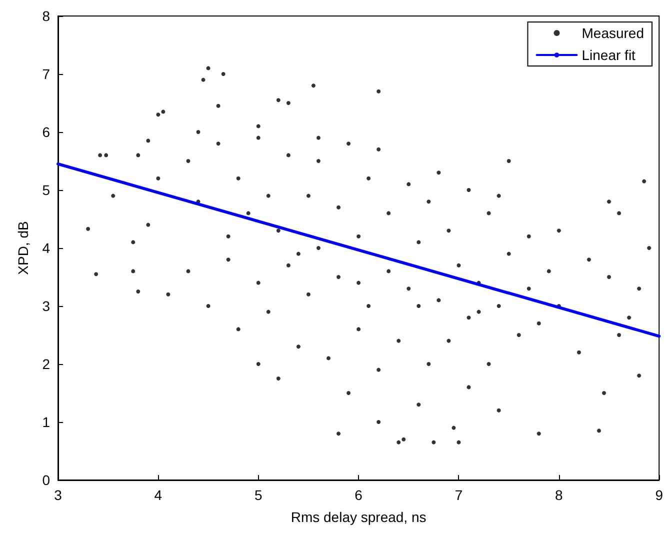 The height and width of the screenshot is (540, 666). What do you see at coordinates (46, 480) in the screenshot?
I see `y-tick-label: 0` at bounding box center [46, 480].